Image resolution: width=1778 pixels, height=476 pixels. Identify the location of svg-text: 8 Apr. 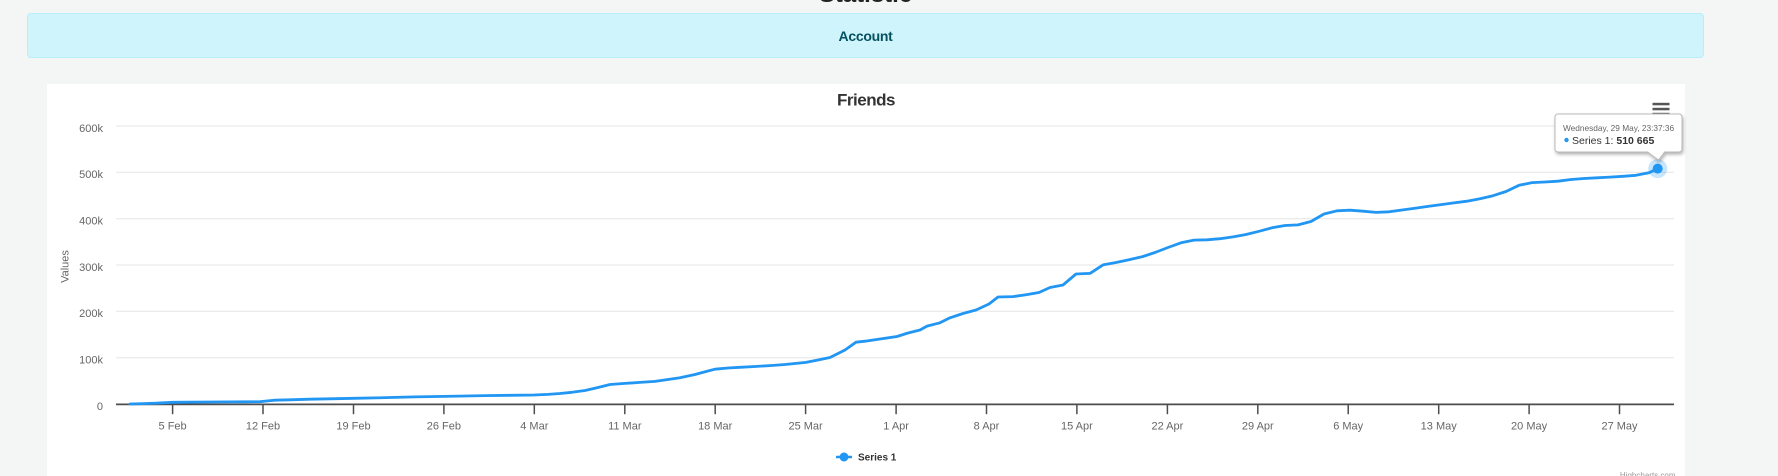
(987, 426).